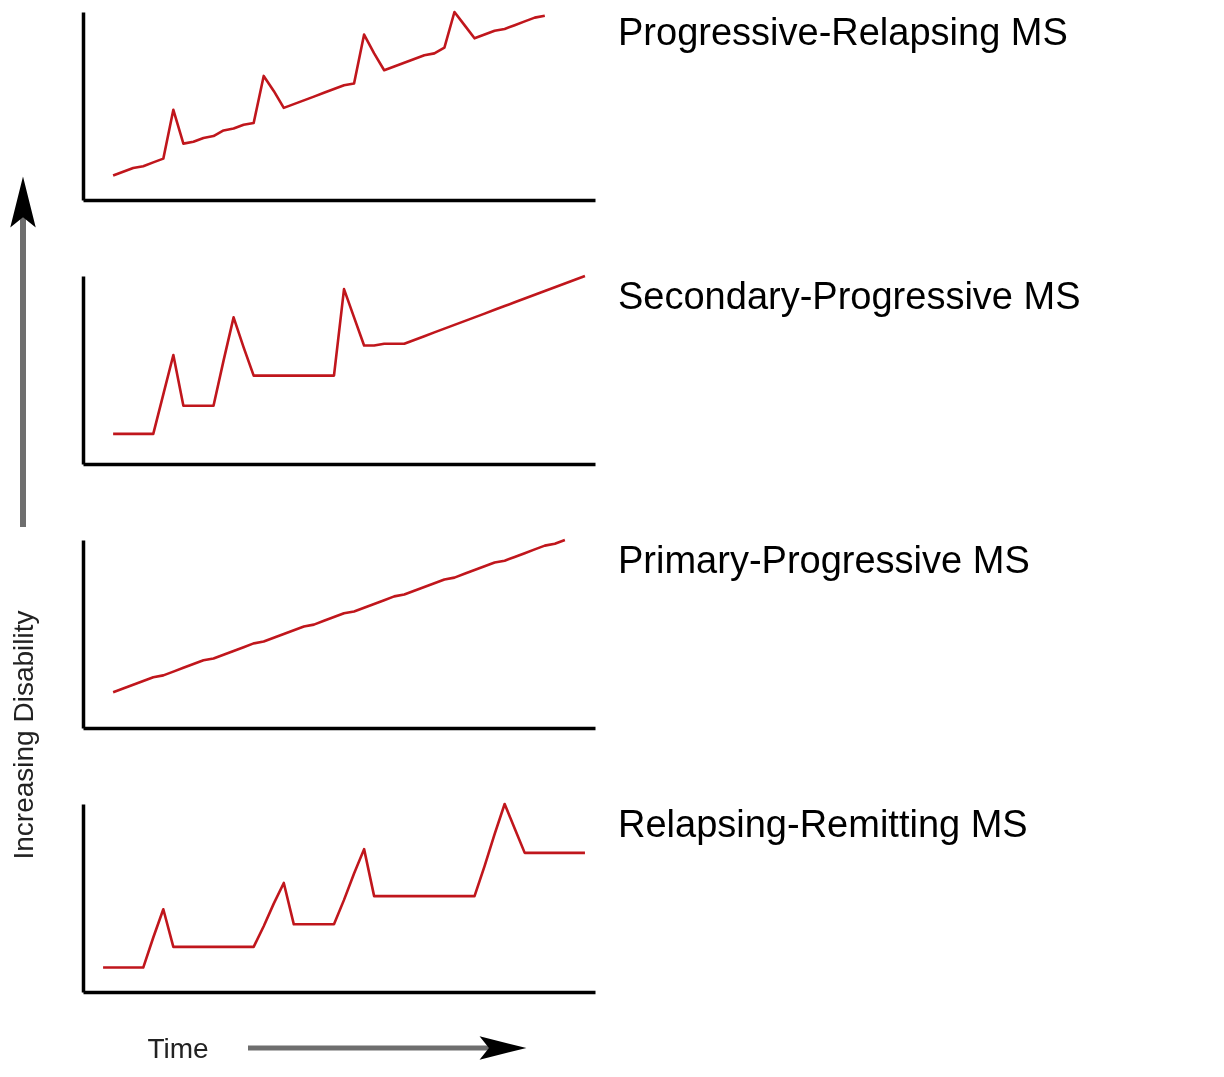 This screenshot has width=1224, height=1077. I want to click on text: Relapsing-Remitting MS, so click(823, 824).